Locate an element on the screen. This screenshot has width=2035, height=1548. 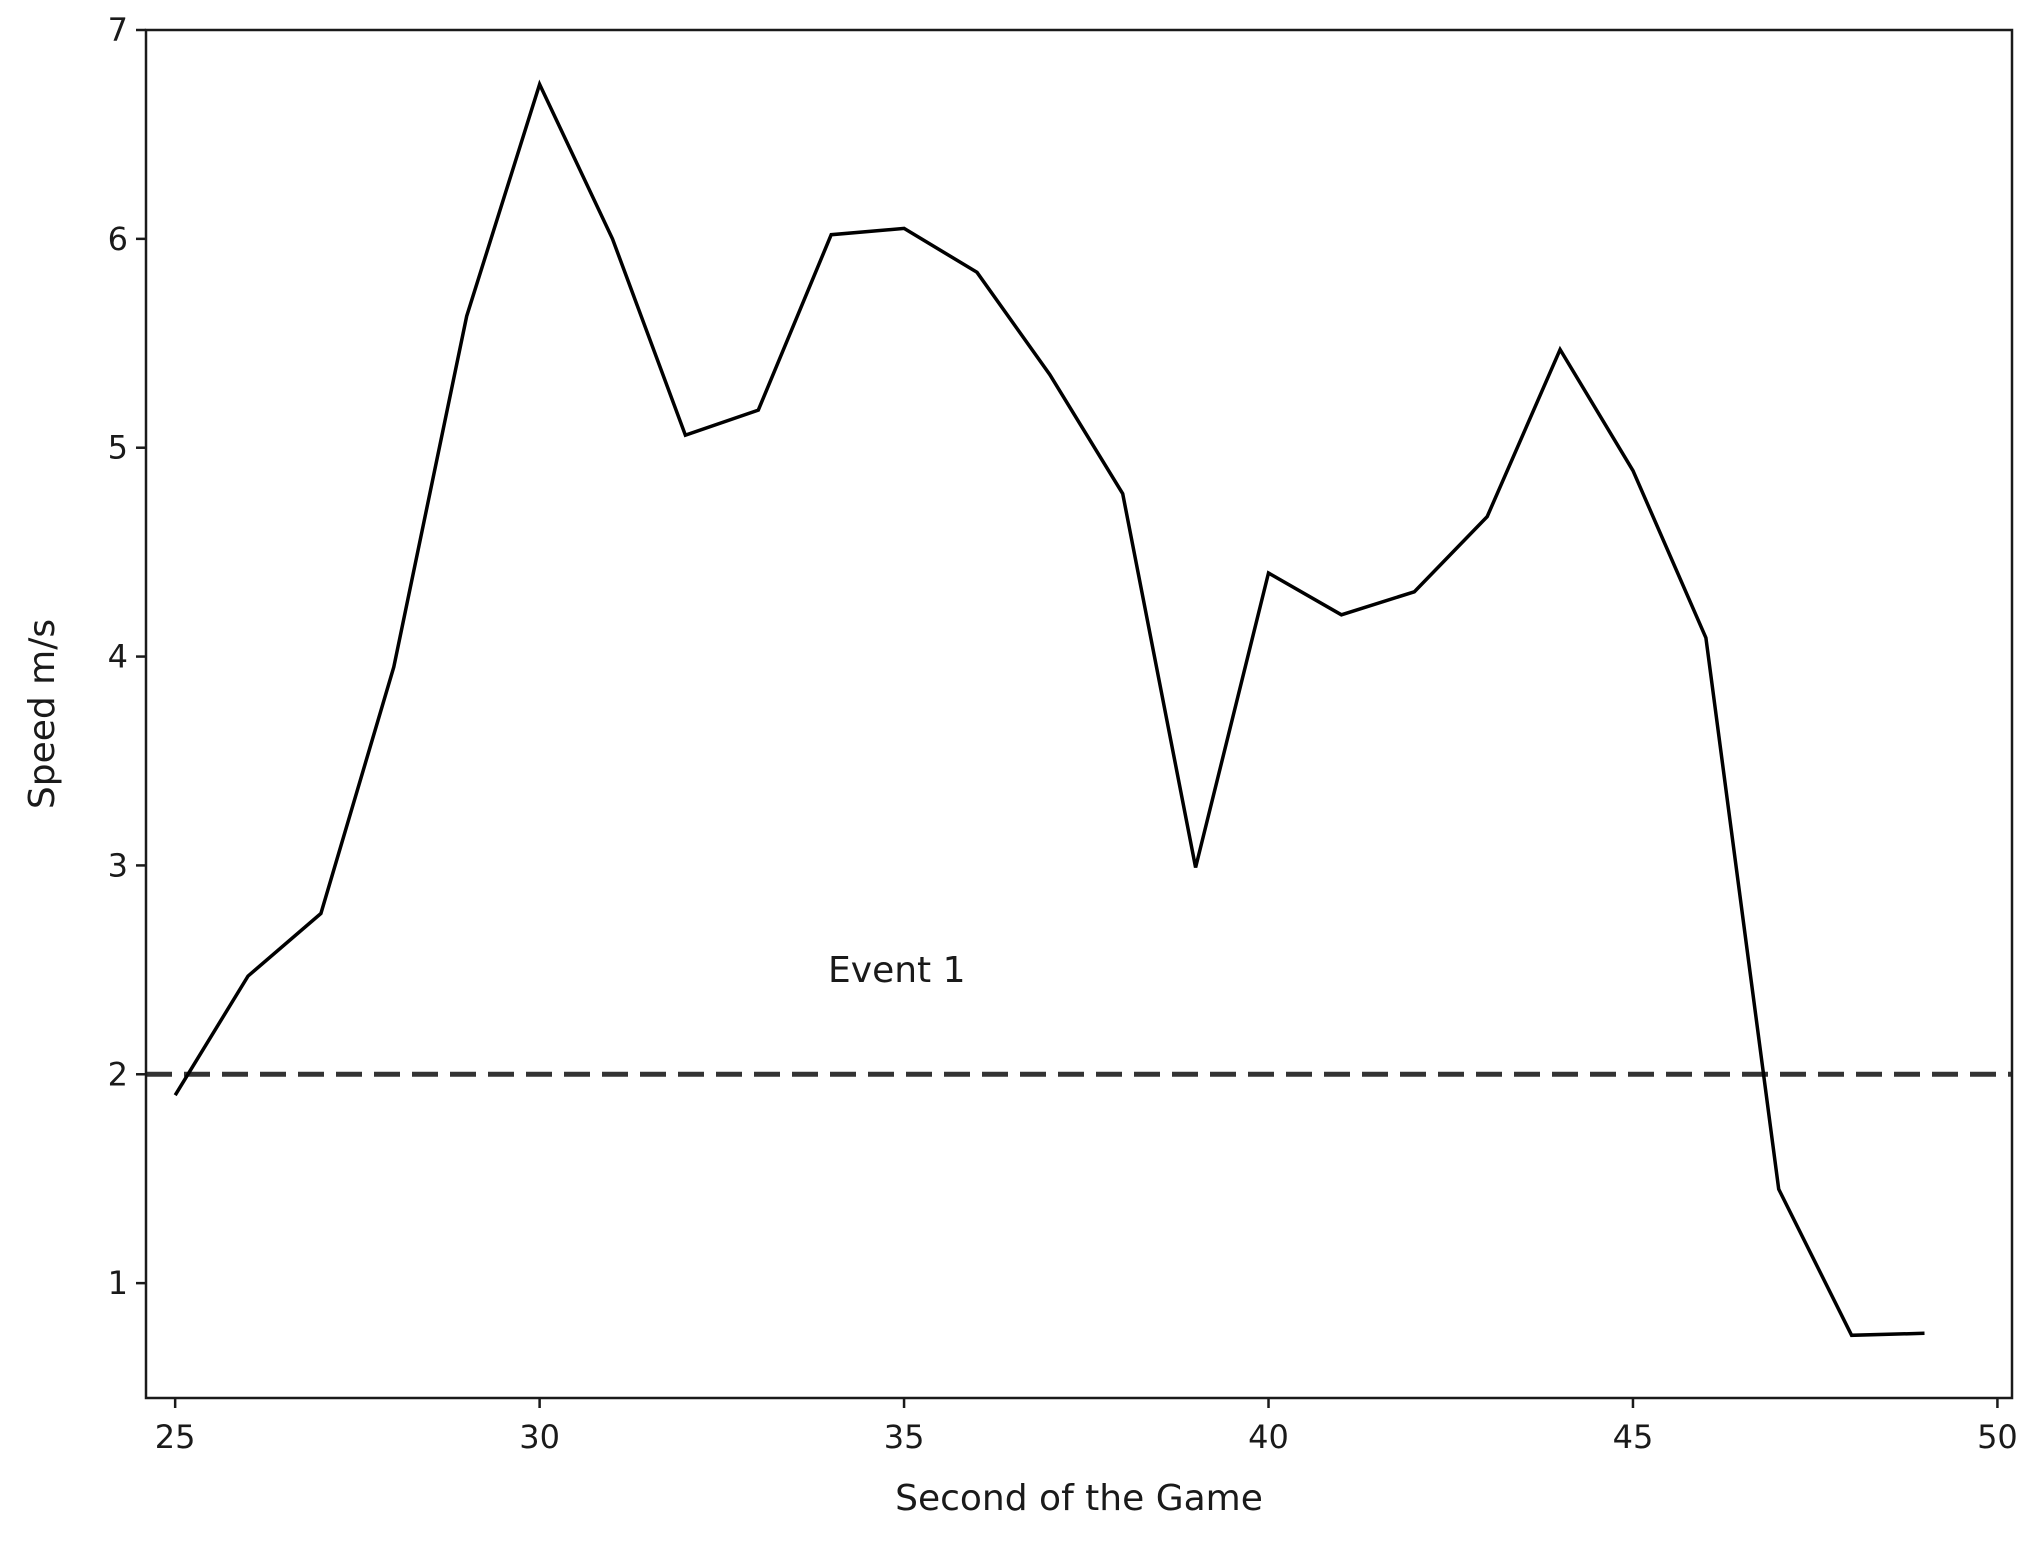
event-annotation: Event 1 is located at coordinates (896, 970).